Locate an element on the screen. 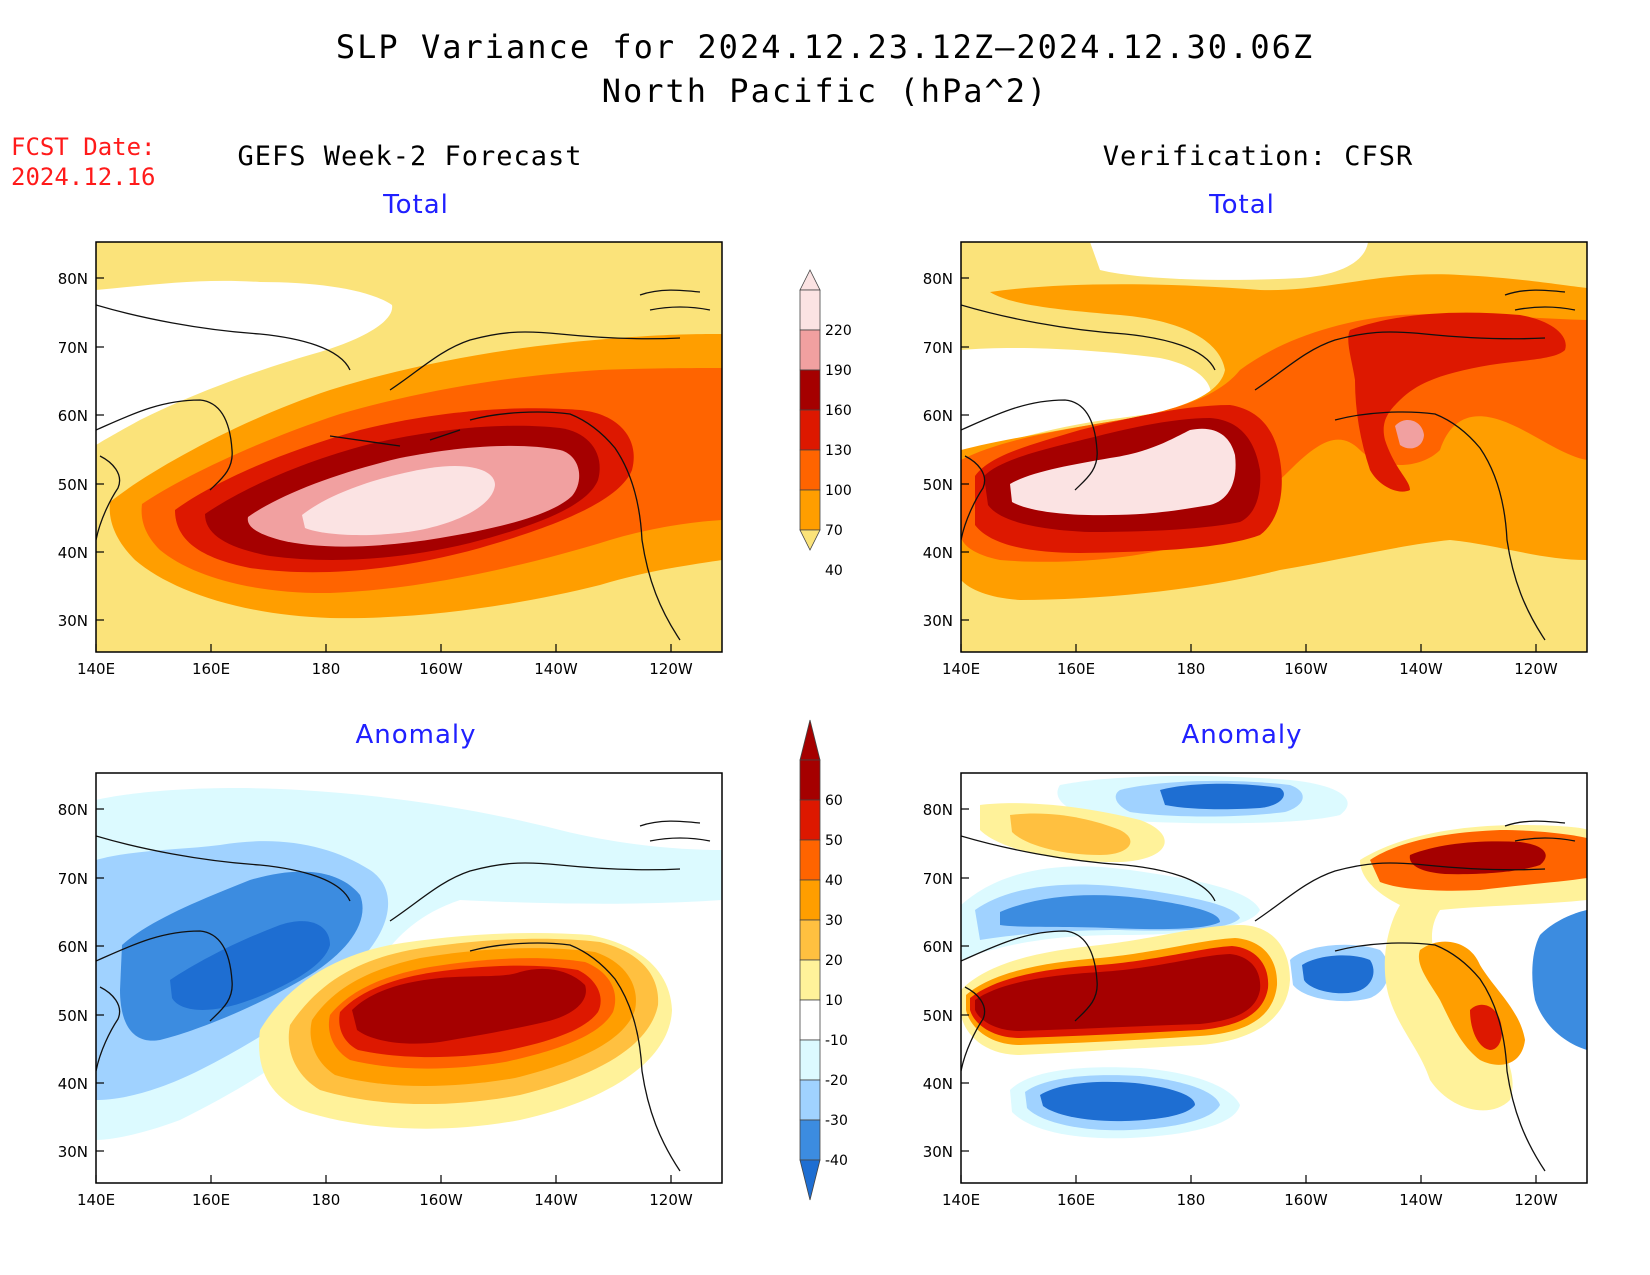  panel-gefs-total is located at coordinates (409, 447).